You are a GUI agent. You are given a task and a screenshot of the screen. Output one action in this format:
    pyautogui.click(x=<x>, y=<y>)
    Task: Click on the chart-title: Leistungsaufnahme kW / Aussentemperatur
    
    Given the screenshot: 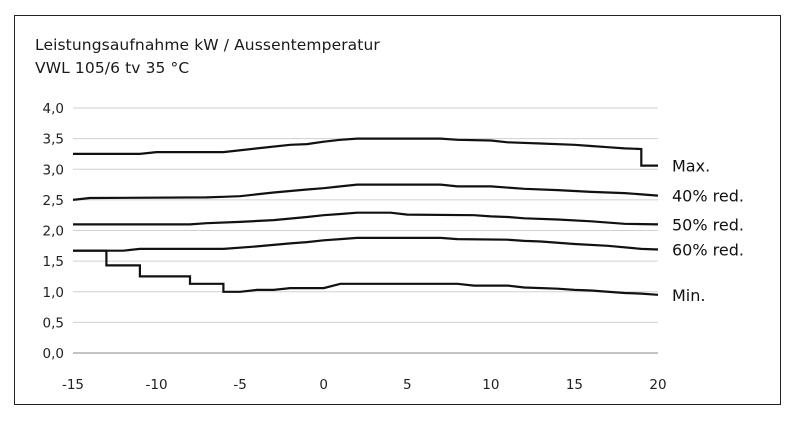 What is the action you would take?
    pyautogui.click(x=207, y=45)
    